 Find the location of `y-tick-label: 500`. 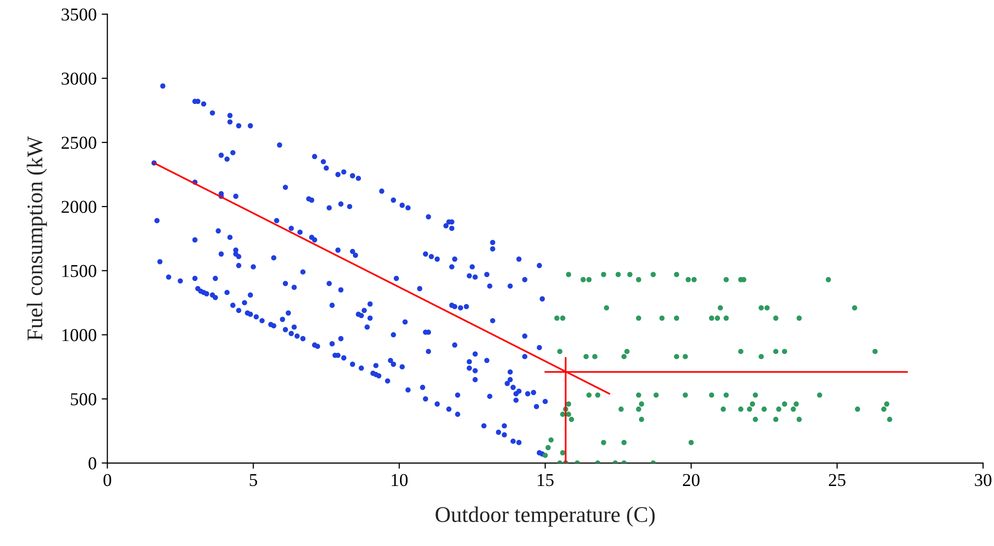

y-tick-label: 500 is located at coordinates (83, 399).